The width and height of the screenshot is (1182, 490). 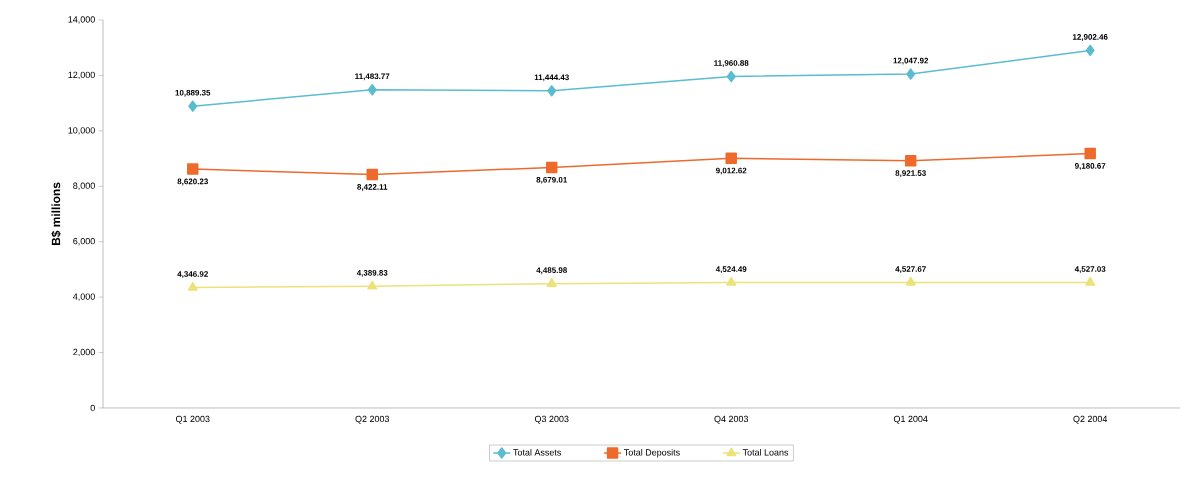 I want to click on y-tick-label: 6,000, so click(x=84, y=241).